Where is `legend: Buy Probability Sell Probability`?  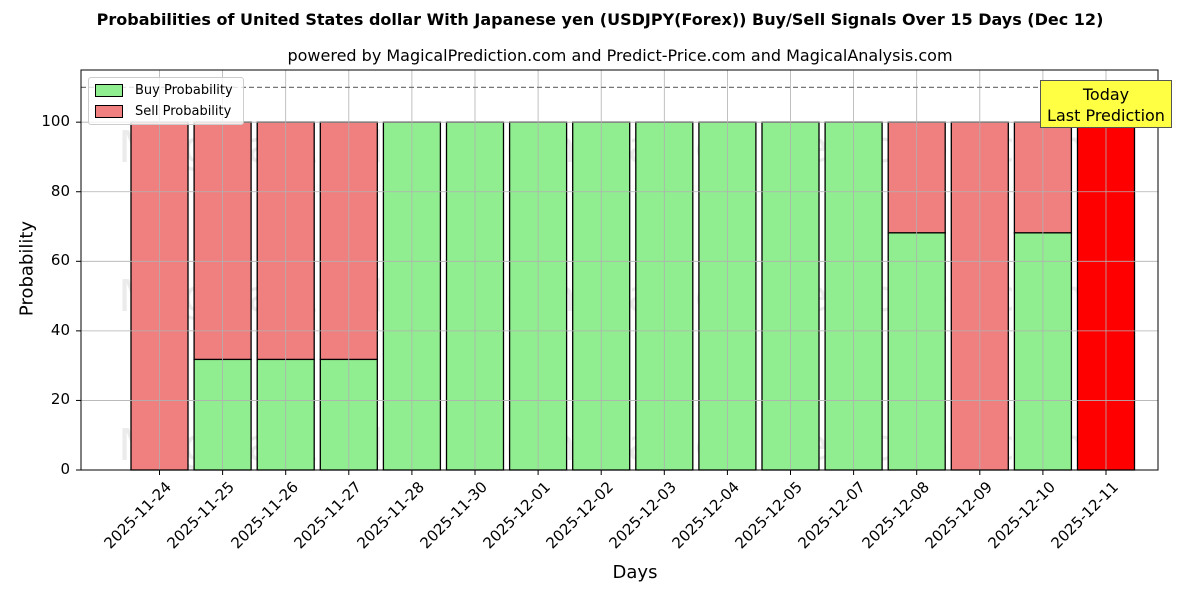 legend: Buy Probability Sell Probability is located at coordinates (166, 101).